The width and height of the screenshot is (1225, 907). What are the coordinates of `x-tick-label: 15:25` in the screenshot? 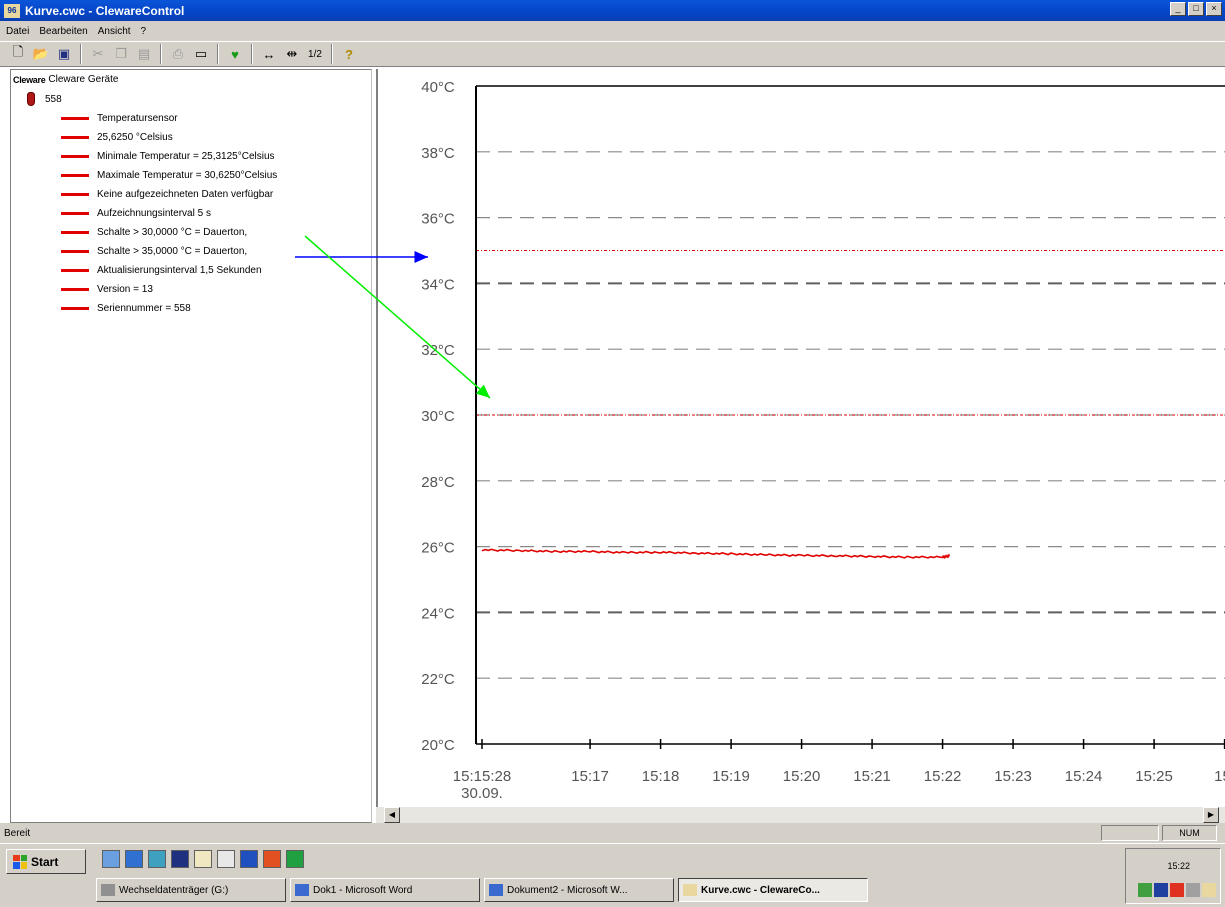 It's located at (1154, 776).